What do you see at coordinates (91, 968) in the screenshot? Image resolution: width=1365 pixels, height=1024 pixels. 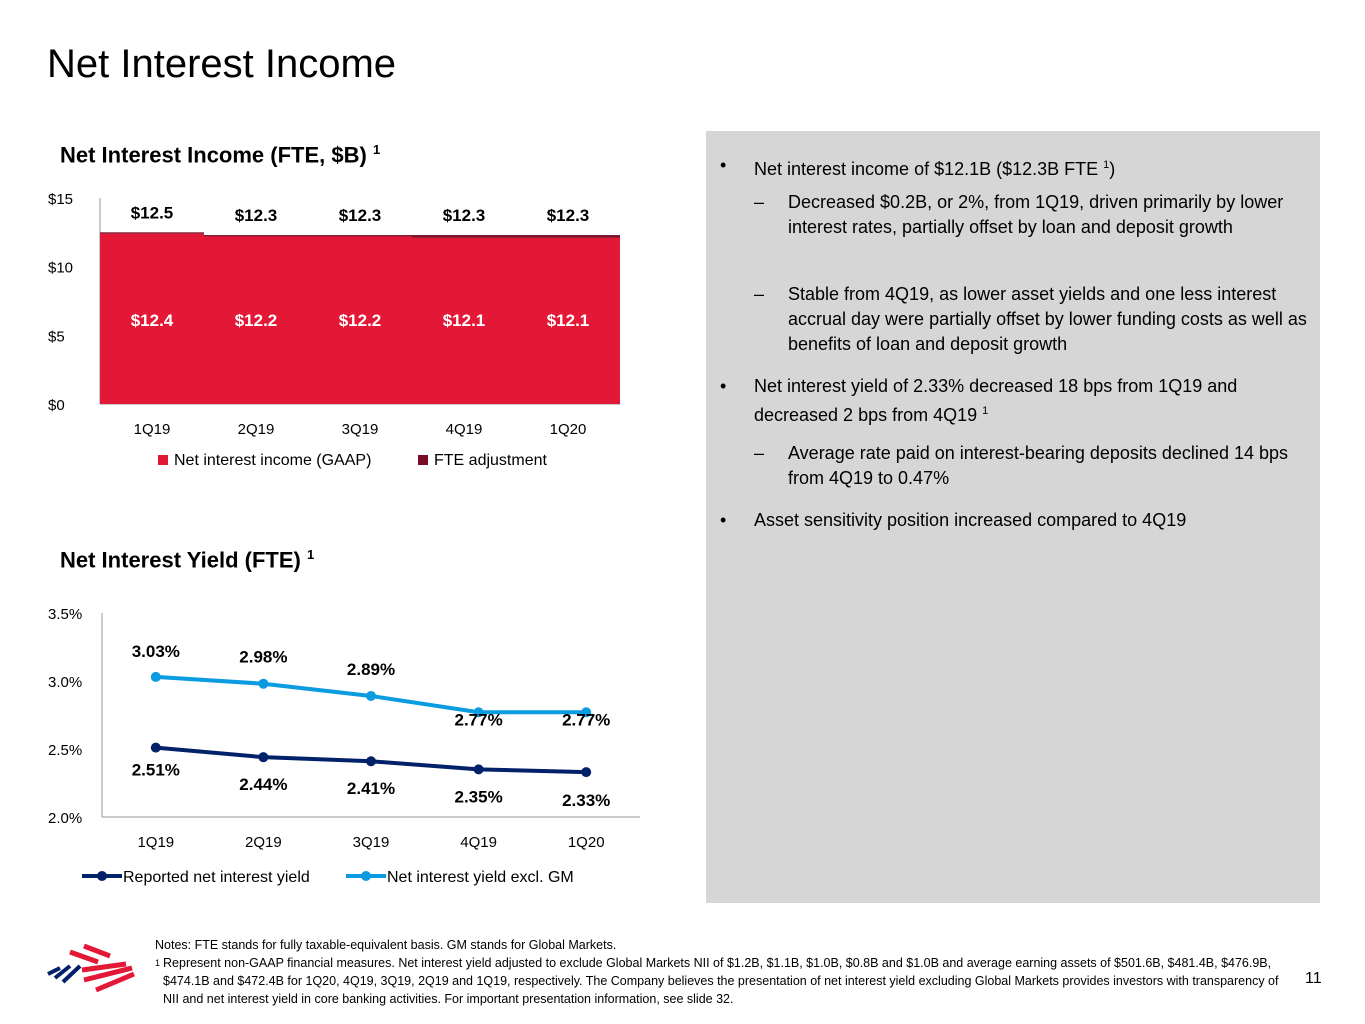 I see `bank-logo` at bounding box center [91, 968].